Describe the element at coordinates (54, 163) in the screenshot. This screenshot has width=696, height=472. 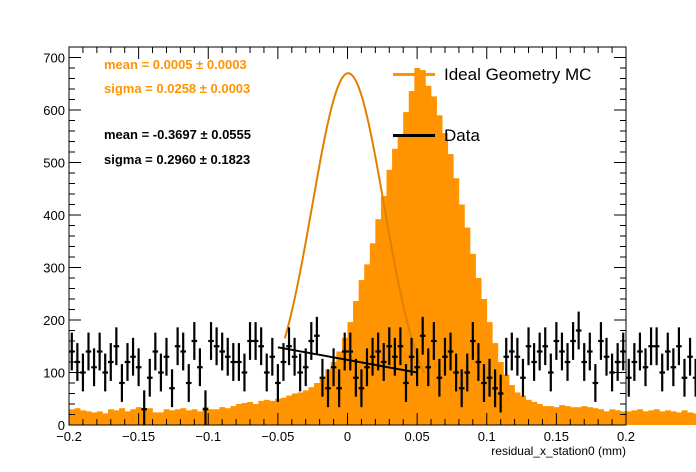
I see `y-tick-label: 500` at that location.